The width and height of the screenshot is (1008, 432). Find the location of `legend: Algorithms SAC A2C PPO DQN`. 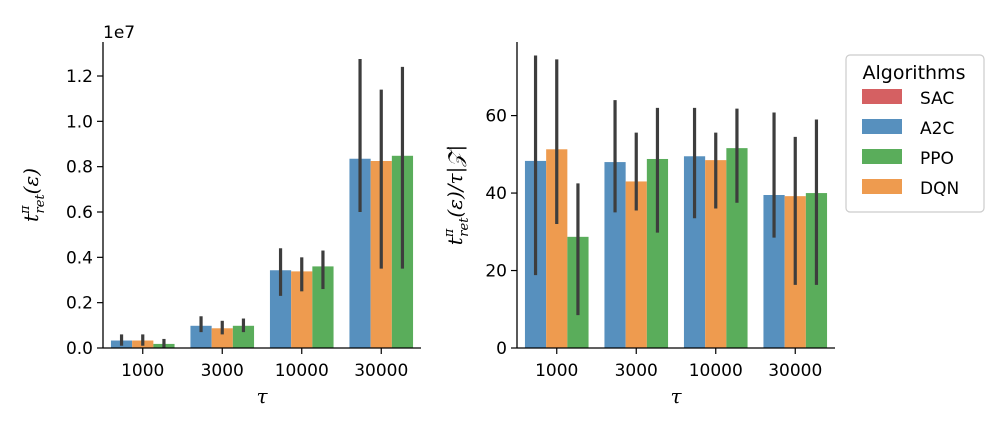

legend: Algorithms SAC A2C PPO DQN is located at coordinates (915, 133).